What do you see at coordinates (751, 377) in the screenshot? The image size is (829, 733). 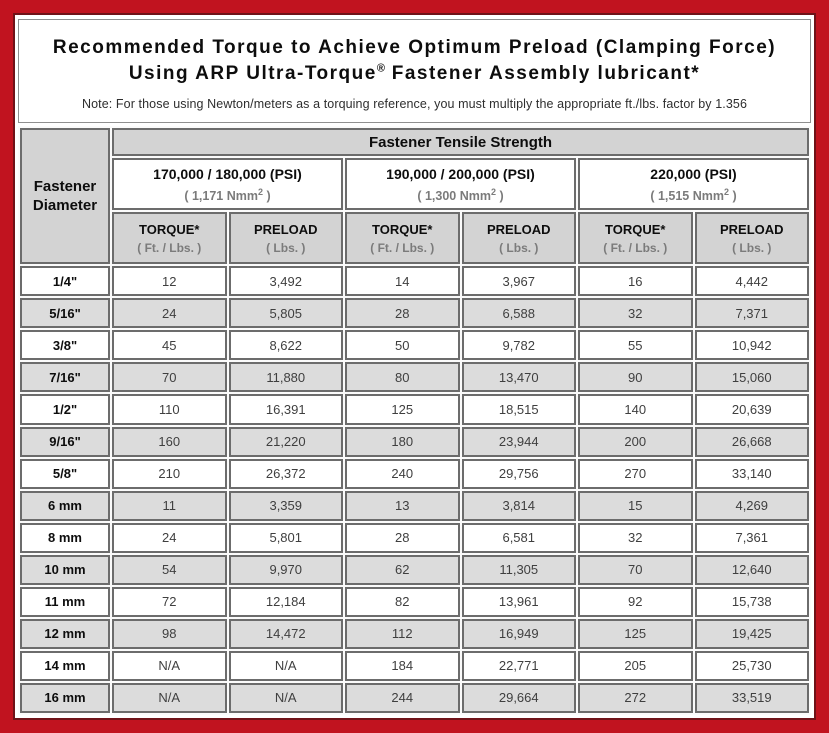 I see `preload-value-cell: 15,060` at bounding box center [751, 377].